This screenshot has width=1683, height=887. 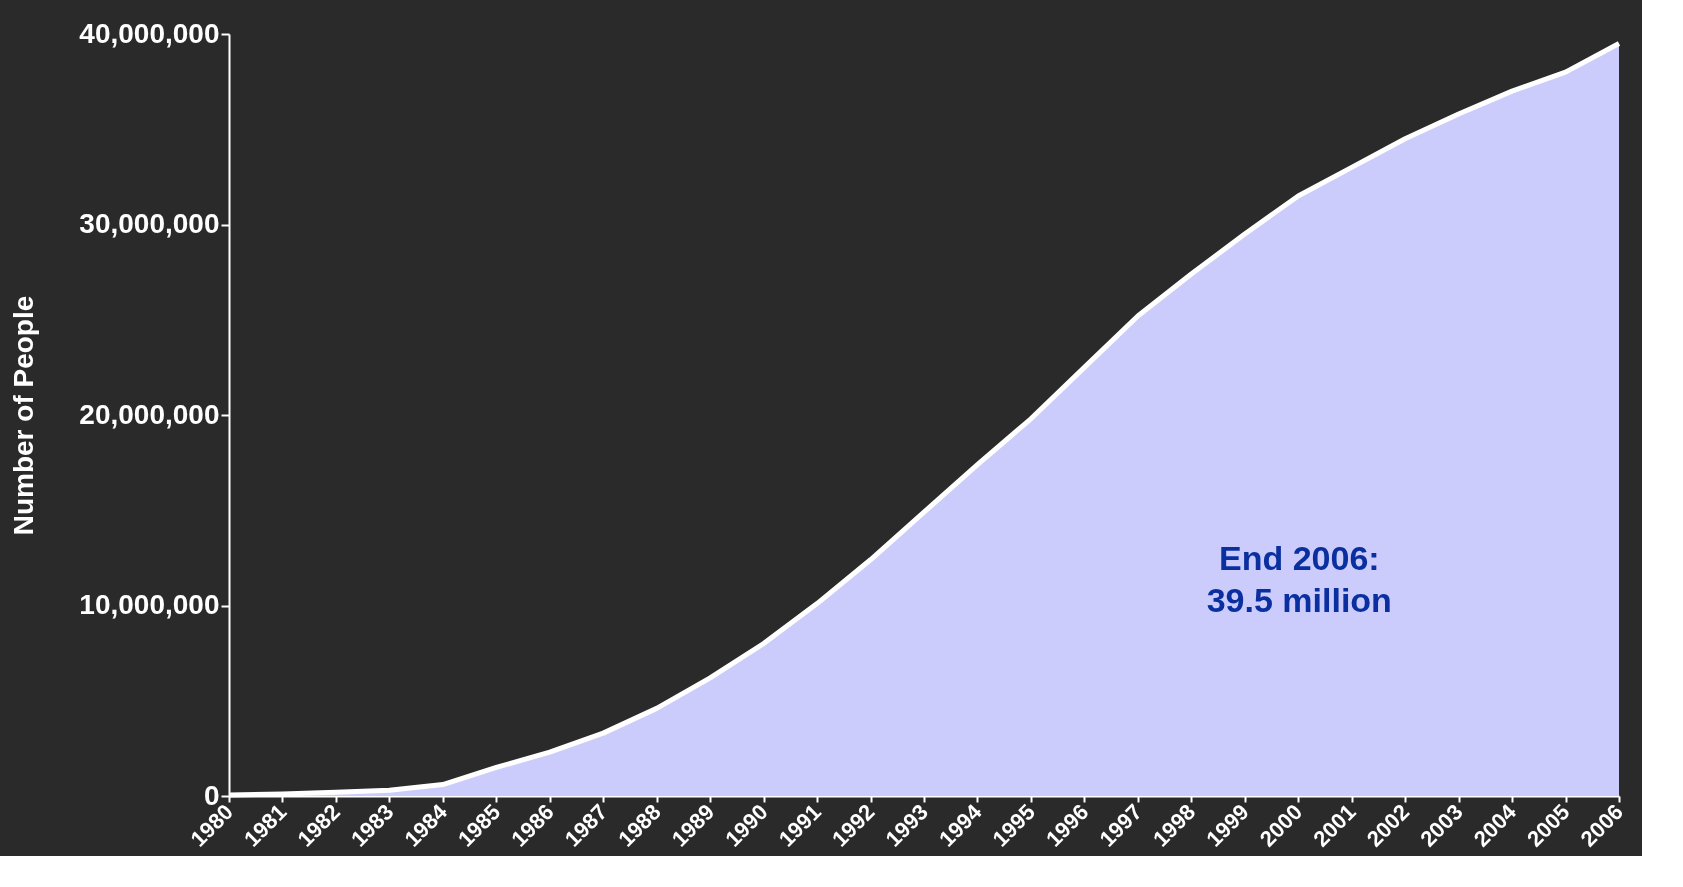 I want to click on annotation: End 2006: 39.5 million, so click(x=1299, y=578).